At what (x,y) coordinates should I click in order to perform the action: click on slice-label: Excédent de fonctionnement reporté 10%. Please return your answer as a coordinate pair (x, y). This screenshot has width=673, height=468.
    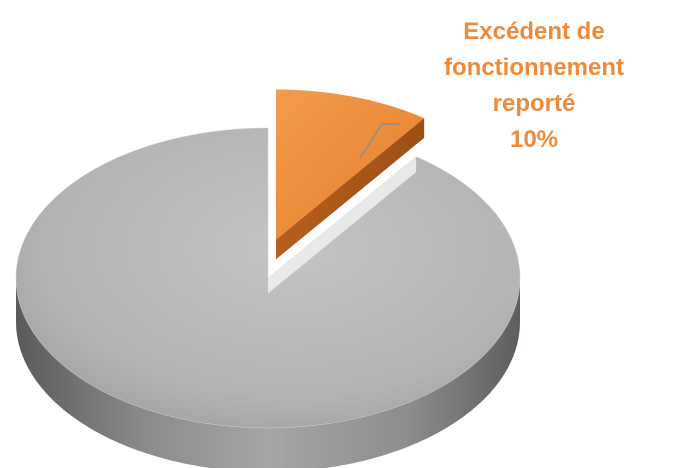
    Looking at the image, I should click on (534, 86).